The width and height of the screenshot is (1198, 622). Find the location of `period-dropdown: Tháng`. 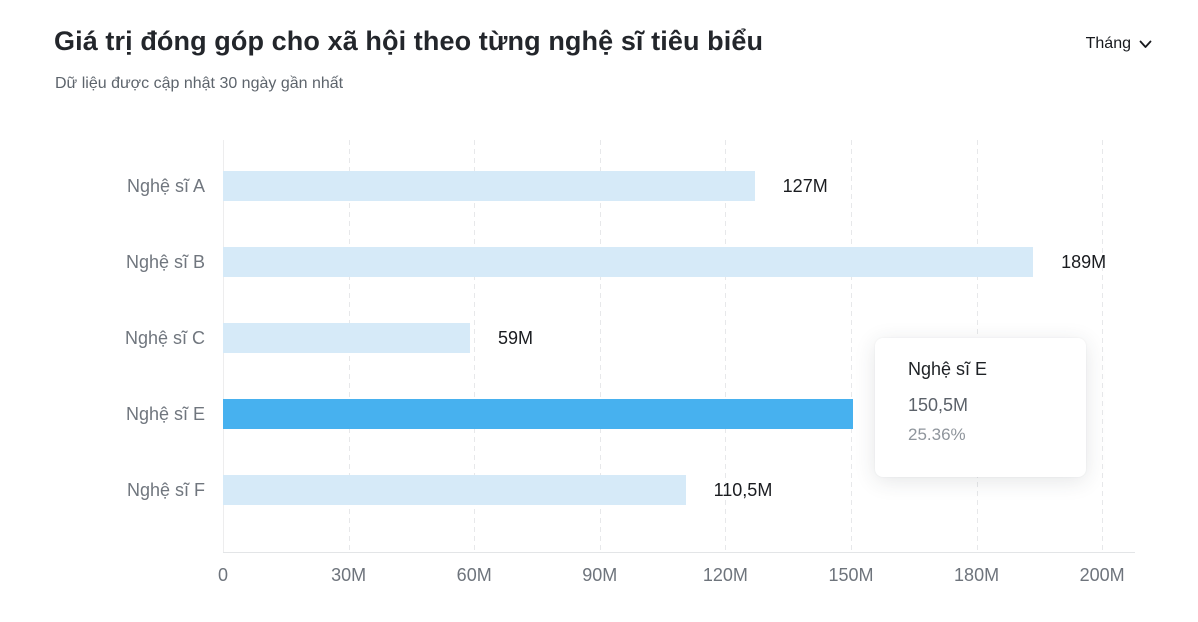

period-dropdown: Tháng is located at coordinates (1119, 44).